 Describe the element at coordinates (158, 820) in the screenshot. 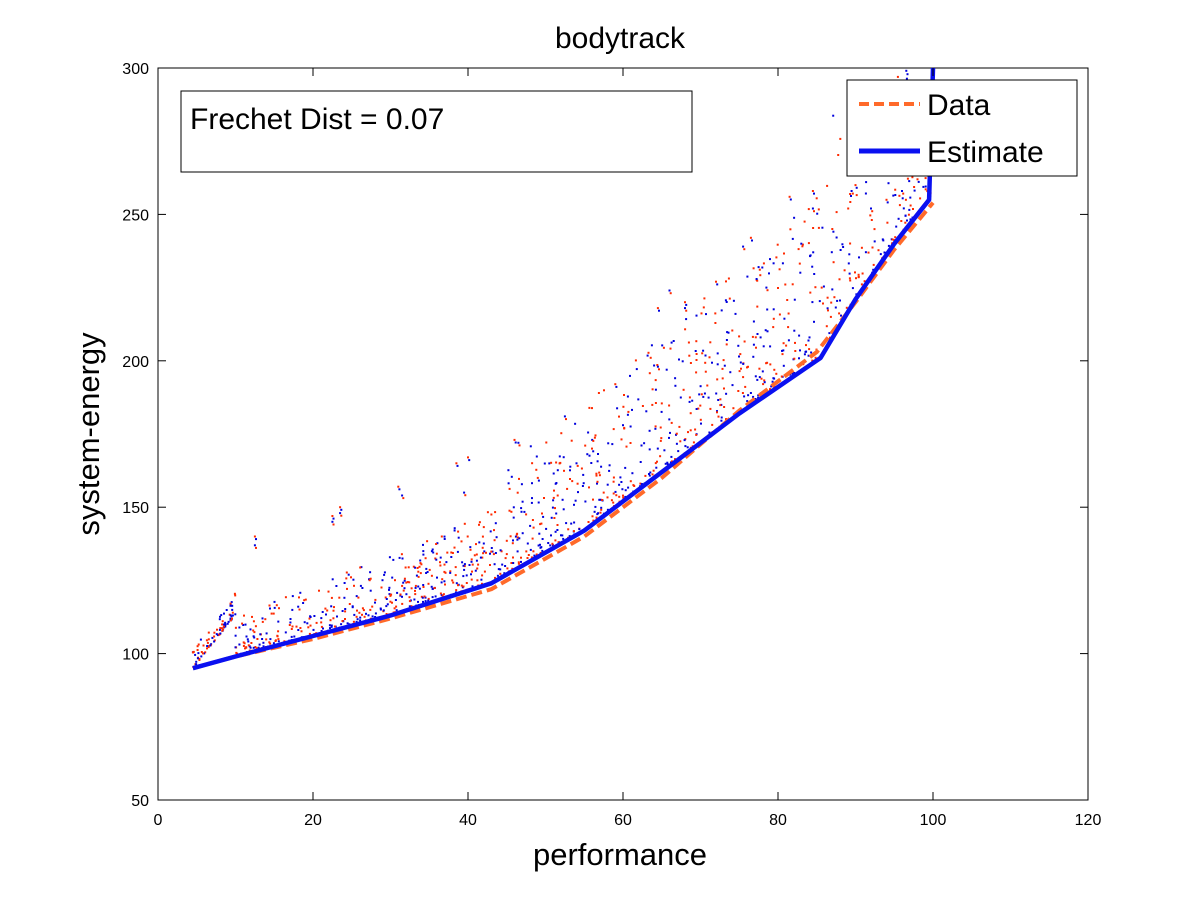

I see `x-tick-label: 0` at that location.